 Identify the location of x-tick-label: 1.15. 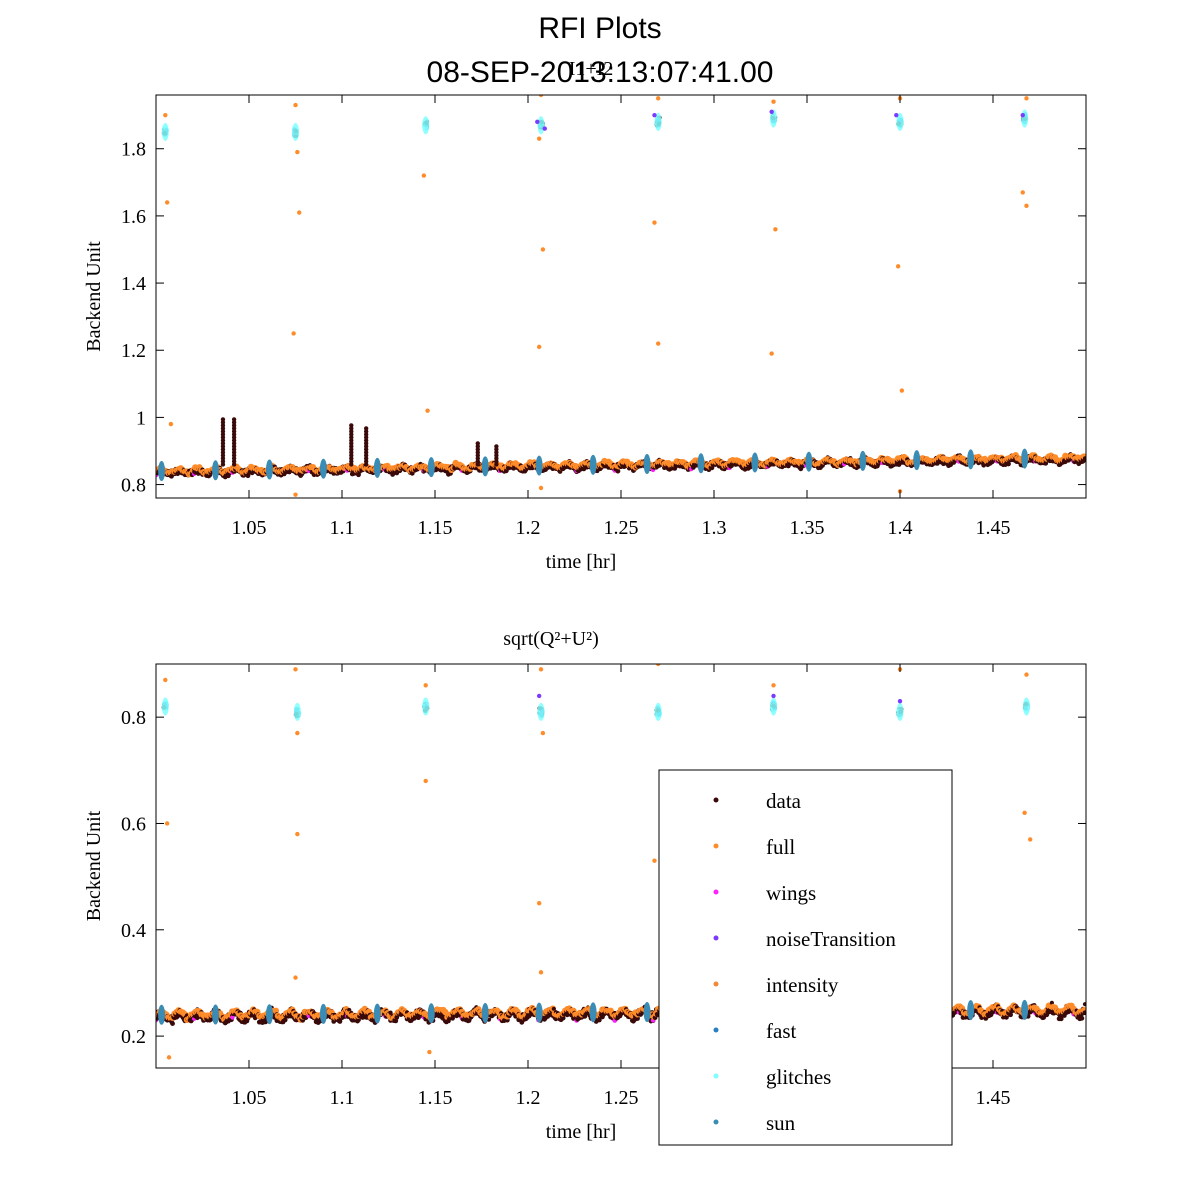
(435, 528).